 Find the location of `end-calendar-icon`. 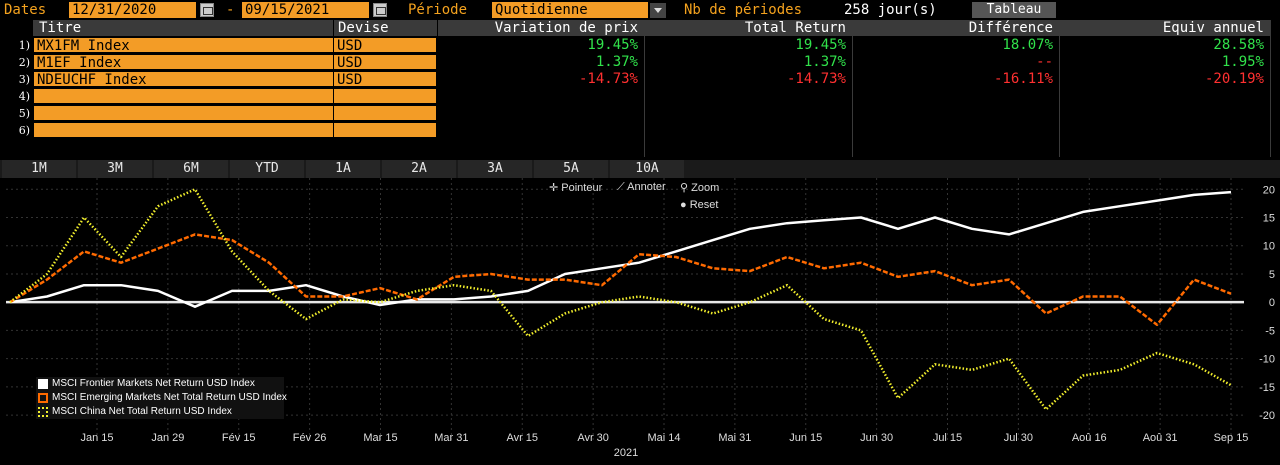

end-calendar-icon is located at coordinates (380, 10).